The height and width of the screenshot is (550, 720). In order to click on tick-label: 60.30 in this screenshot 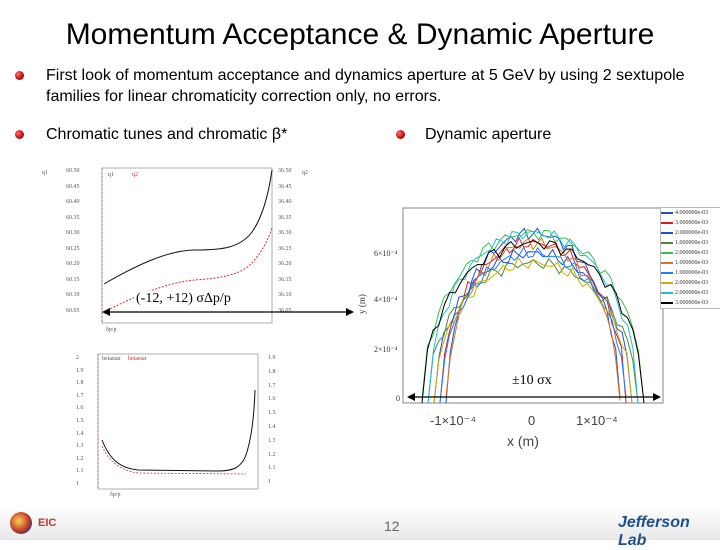, I will do `click(73, 233)`.